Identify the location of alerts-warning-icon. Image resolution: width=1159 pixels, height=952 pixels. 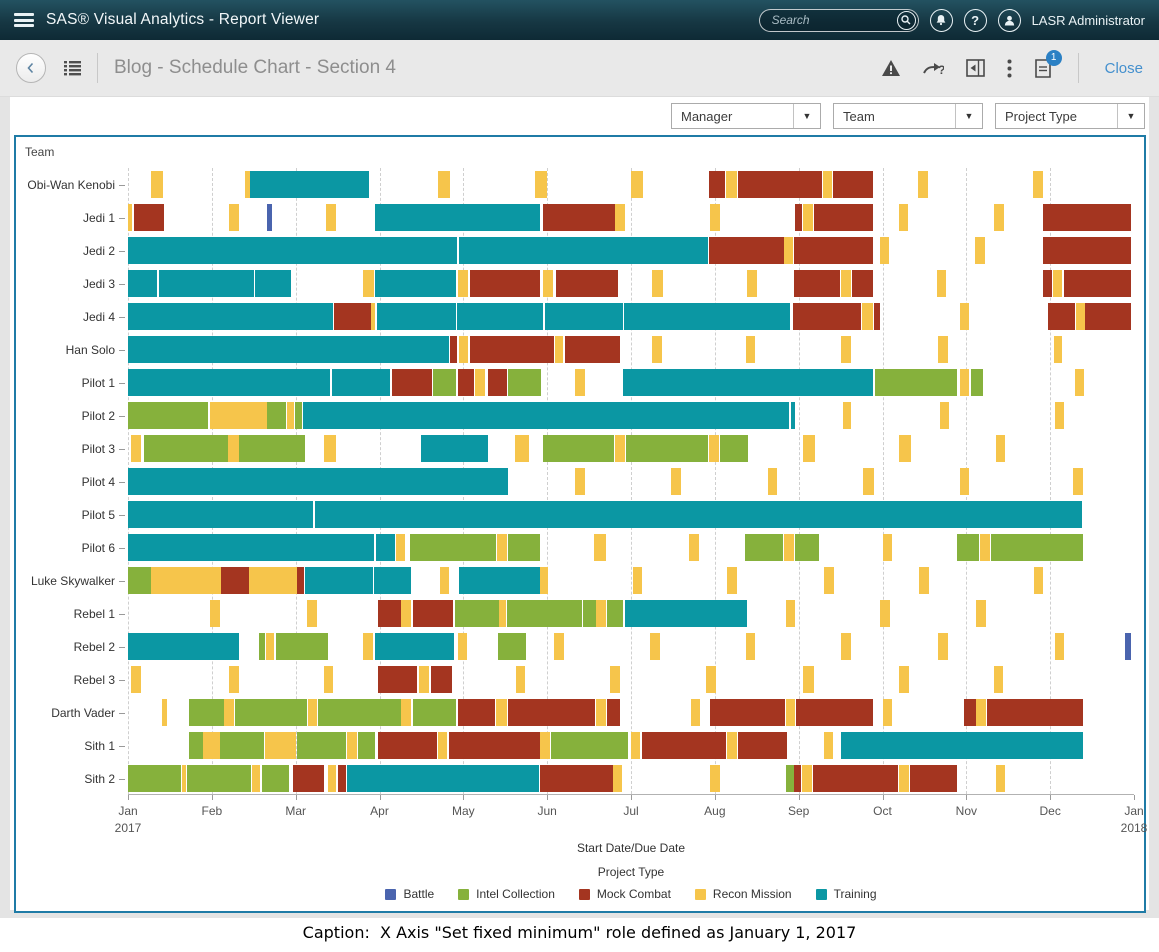
(891, 68).